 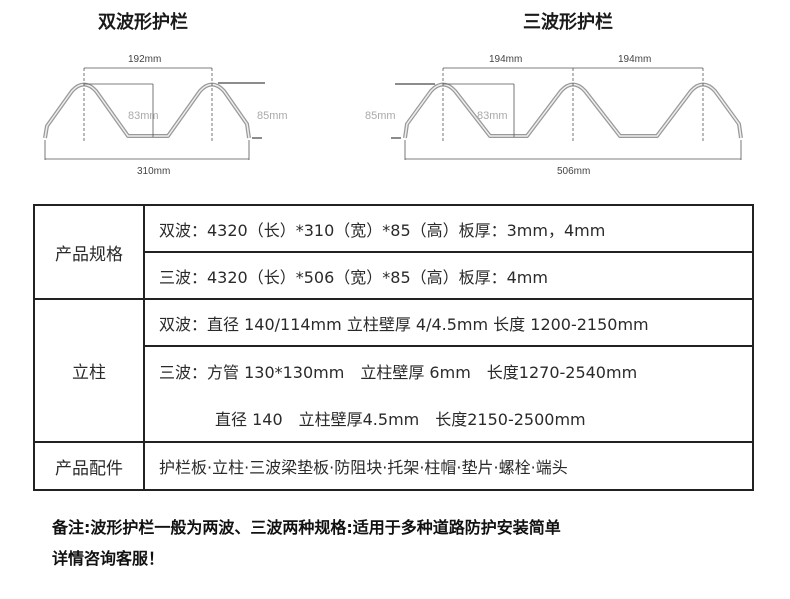 What do you see at coordinates (448, 228) in the screenshot?
I see `spec-double: 双波：4320（长）*310（宽）*85（高）板厚：3mm，4mm` at bounding box center [448, 228].